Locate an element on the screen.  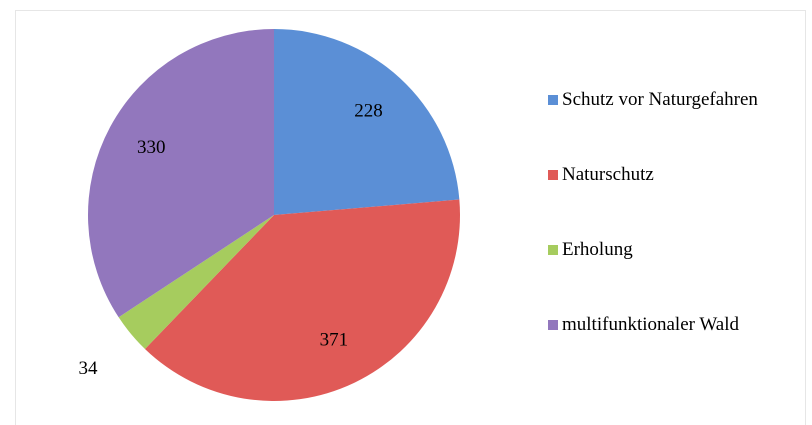
data-label: 228 is located at coordinates (368, 111).